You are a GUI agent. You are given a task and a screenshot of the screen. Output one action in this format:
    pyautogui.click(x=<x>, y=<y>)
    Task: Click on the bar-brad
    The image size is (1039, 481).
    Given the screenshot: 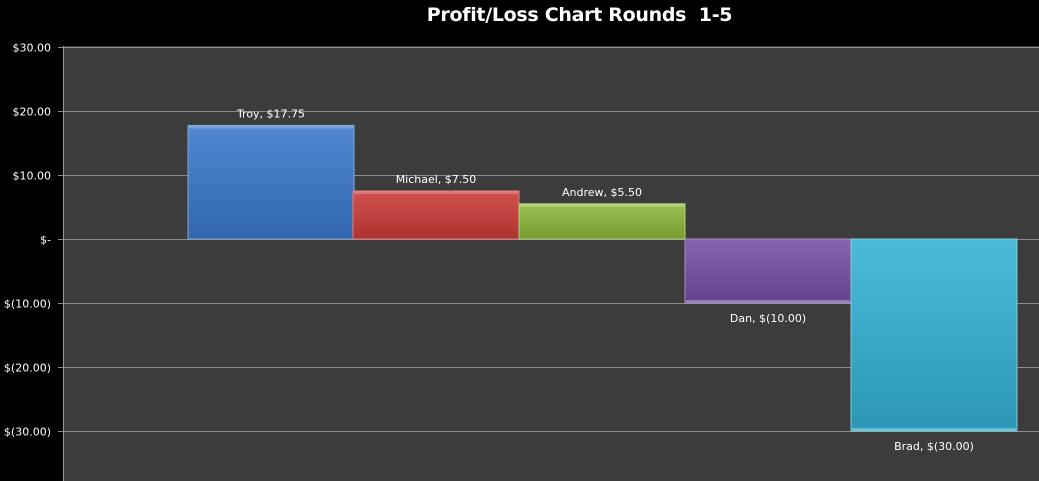 What is the action you would take?
    pyautogui.click(x=934, y=335)
    